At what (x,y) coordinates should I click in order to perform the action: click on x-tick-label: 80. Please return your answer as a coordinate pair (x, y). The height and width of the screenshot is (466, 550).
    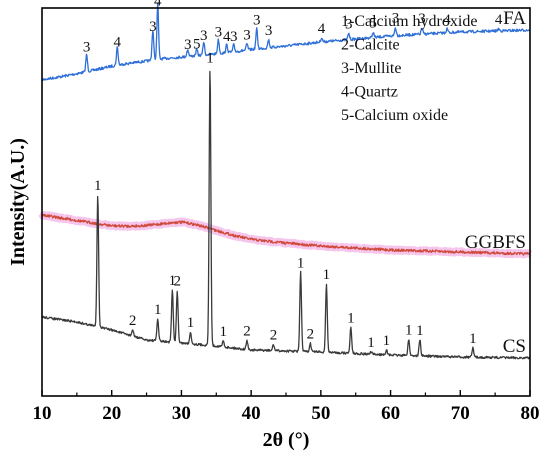
    Looking at the image, I should click on (530, 413).